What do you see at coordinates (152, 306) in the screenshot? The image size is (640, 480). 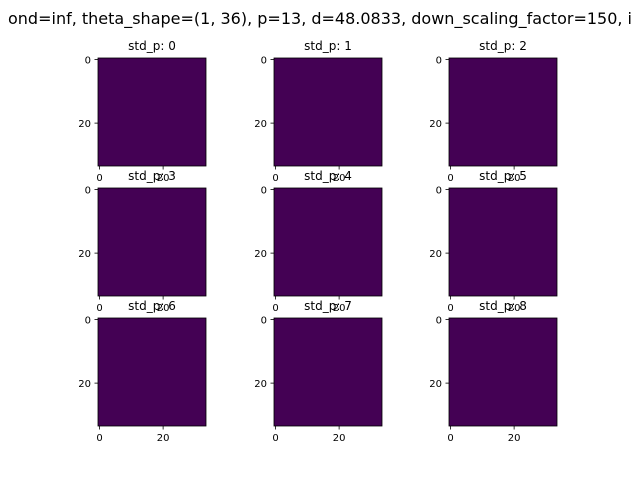 I see `subplot-title: std_p: 6` at bounding box center [152, 306].